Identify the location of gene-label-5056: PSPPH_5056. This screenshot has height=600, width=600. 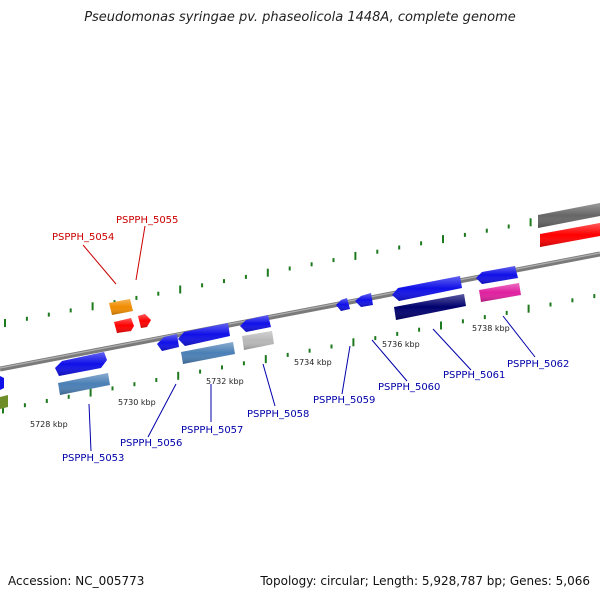
(151, 443).